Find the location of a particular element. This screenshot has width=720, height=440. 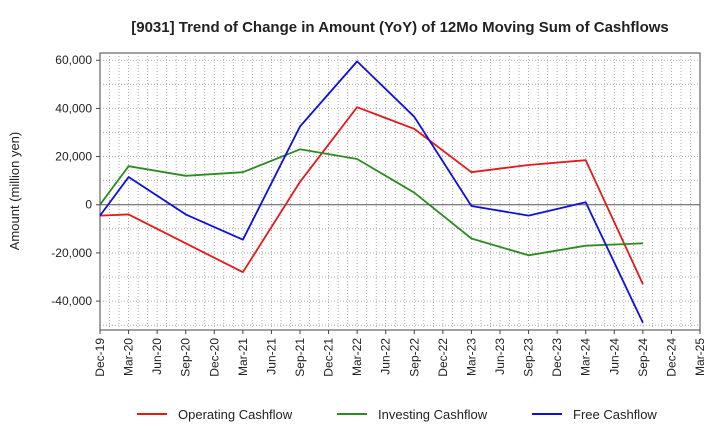

x-tick-label: Dec-21 is located at coordinates (329, 357).